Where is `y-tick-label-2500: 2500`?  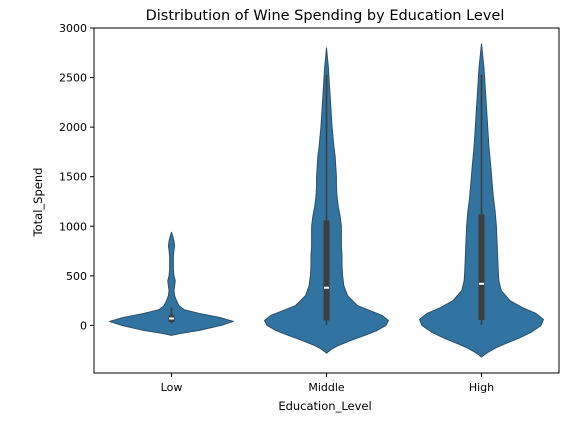
y-tick-label-2500: 2500 is located at coordinates (73, 78).